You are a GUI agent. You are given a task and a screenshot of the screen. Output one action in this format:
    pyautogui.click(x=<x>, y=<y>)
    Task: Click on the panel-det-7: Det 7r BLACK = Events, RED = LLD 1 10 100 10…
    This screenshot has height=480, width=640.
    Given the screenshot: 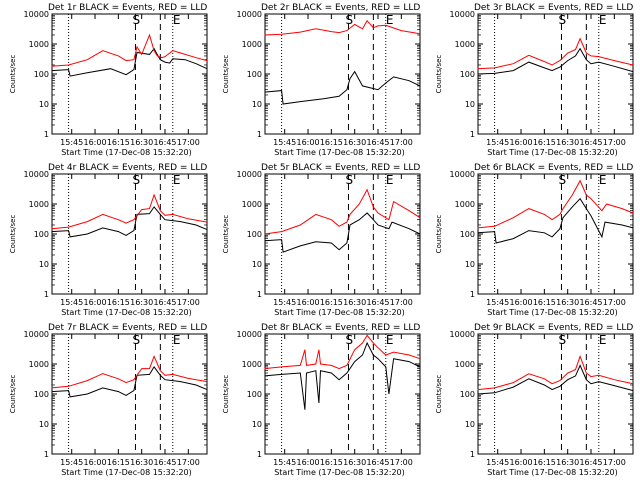 What is the action you would take?
    pyautogui.click(x=108, y=400)
    